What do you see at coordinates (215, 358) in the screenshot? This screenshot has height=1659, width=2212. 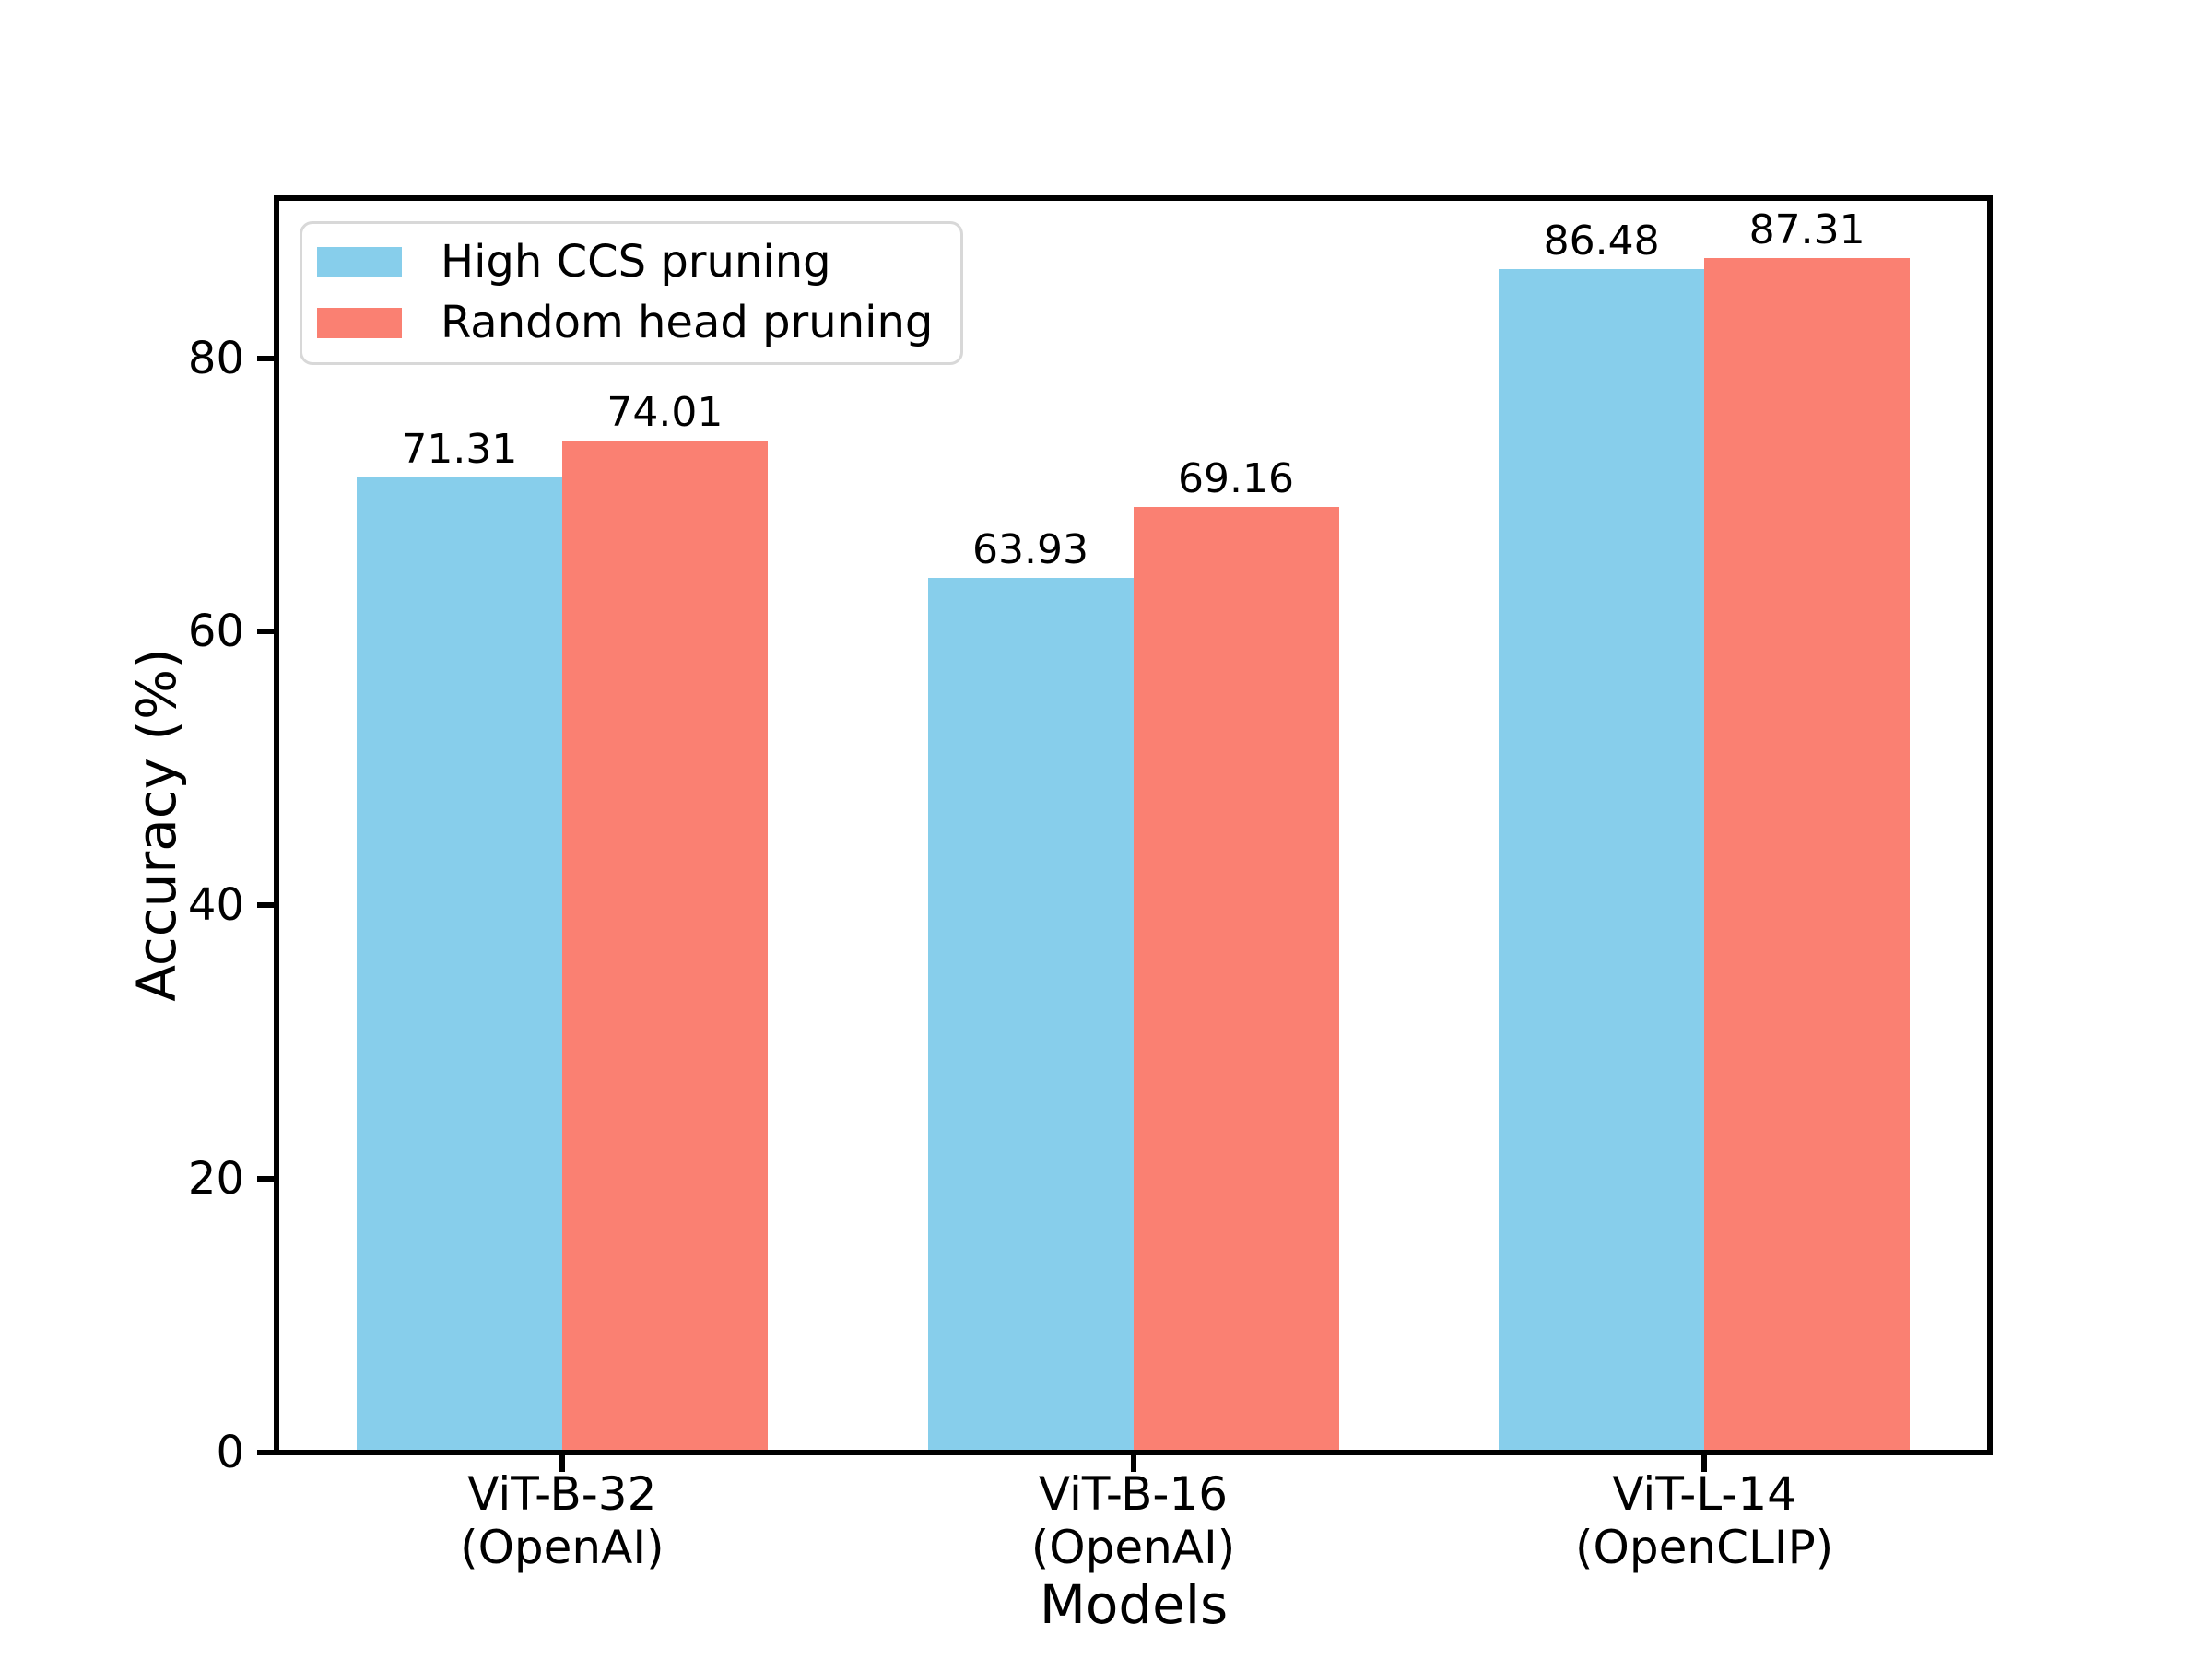 I see `y-axis-tick-label: 80` at bounding box center [215, 358].